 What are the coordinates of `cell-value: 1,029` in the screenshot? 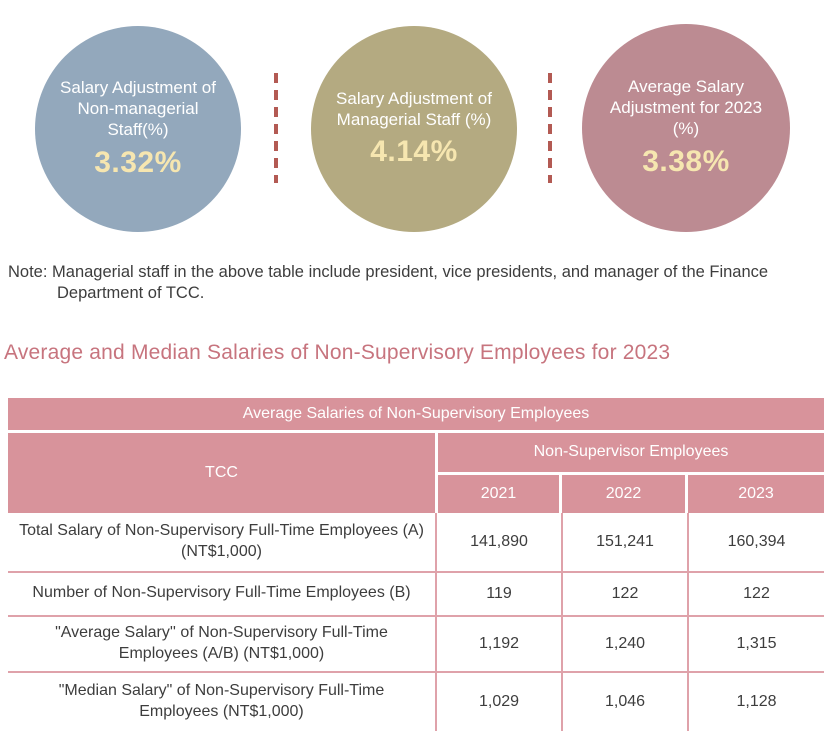 It's located at (498, 701).